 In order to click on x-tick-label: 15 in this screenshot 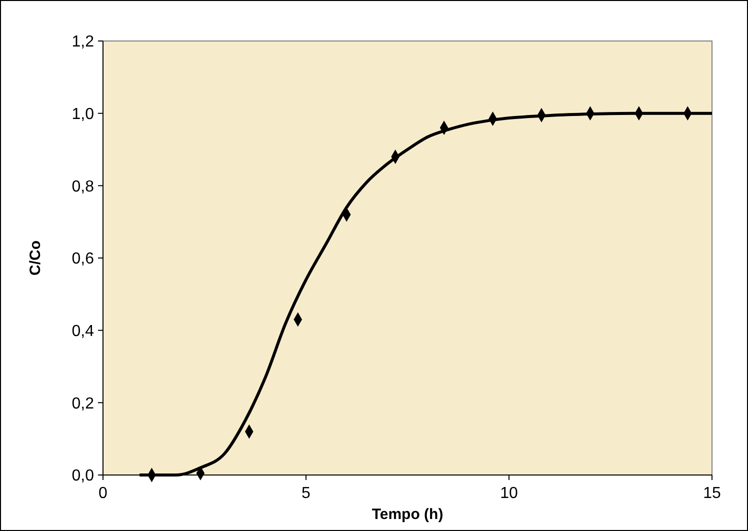, I will do `click(712, 493)`.